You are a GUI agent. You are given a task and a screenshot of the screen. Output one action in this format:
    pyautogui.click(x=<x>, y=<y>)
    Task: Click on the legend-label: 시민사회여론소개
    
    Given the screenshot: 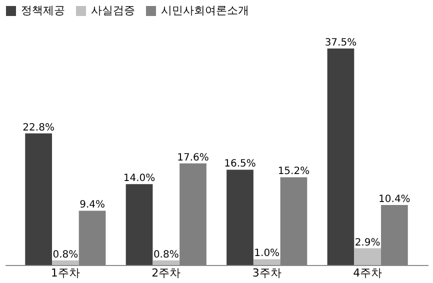 What is the action you would take?
    pyautogui.click(x=205, y=10)
    